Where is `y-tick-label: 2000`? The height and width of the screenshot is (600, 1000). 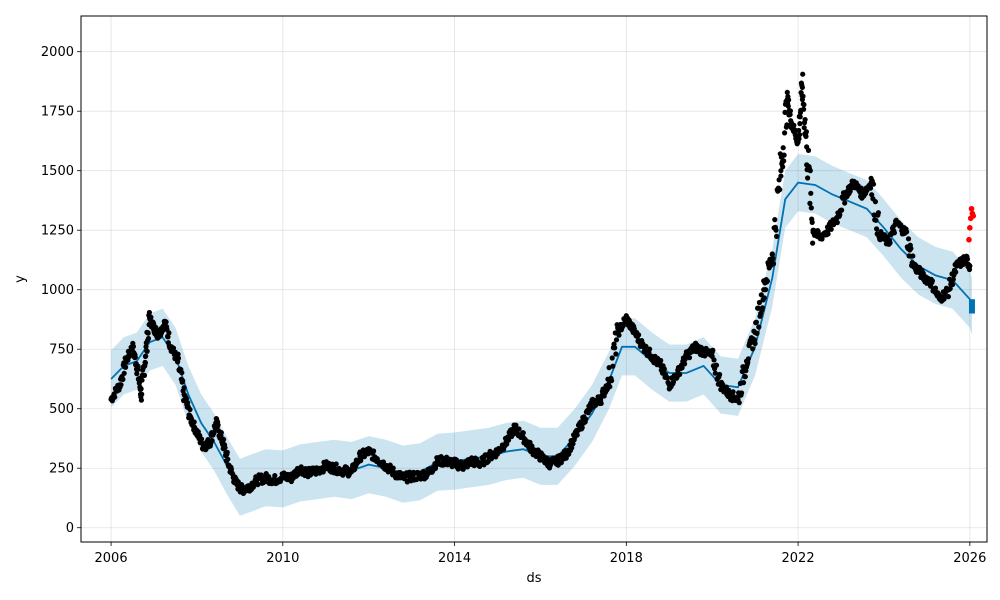 y-tick-label: 2000 is located at coordinates (57, 52).